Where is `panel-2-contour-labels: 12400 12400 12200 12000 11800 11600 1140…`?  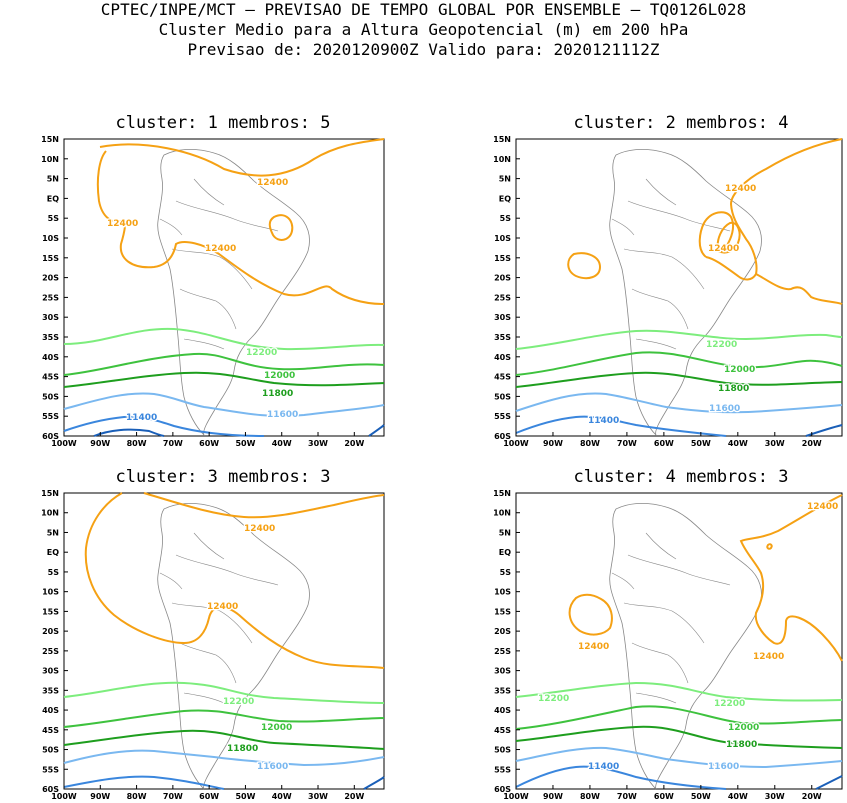 panel-2-contour-labels: 12400 12400 12200 12000 11800 11600 1140… is located at coordinates (672, 305).